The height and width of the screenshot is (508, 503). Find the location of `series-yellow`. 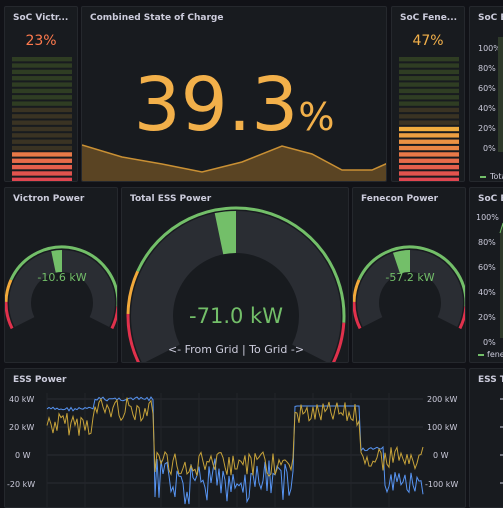

series-yellow is located at coordinates (235, 437).